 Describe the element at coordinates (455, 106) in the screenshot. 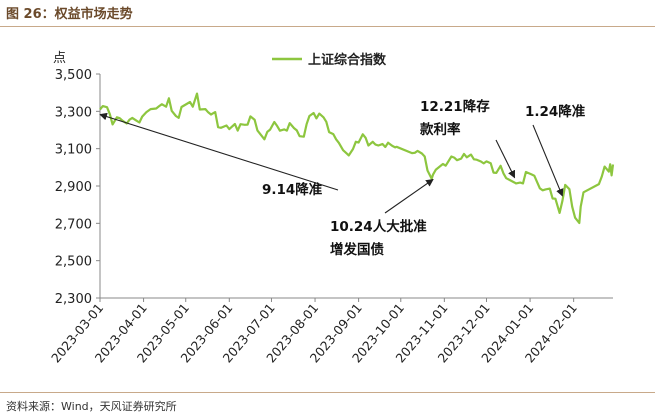

I see `annotation-label: 12.21降存` at that location.